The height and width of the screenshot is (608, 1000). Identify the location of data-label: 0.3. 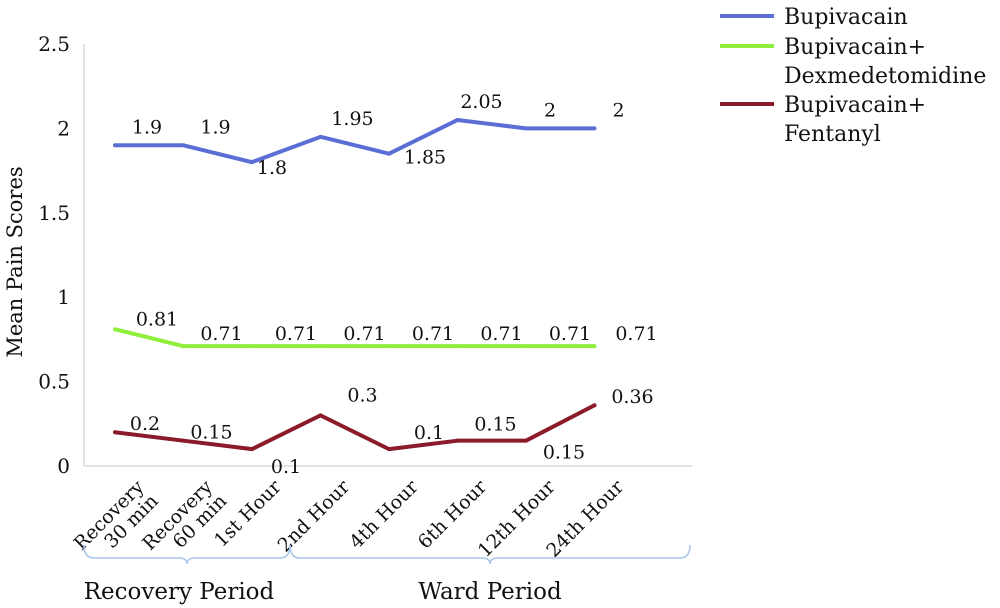
(362, 395).